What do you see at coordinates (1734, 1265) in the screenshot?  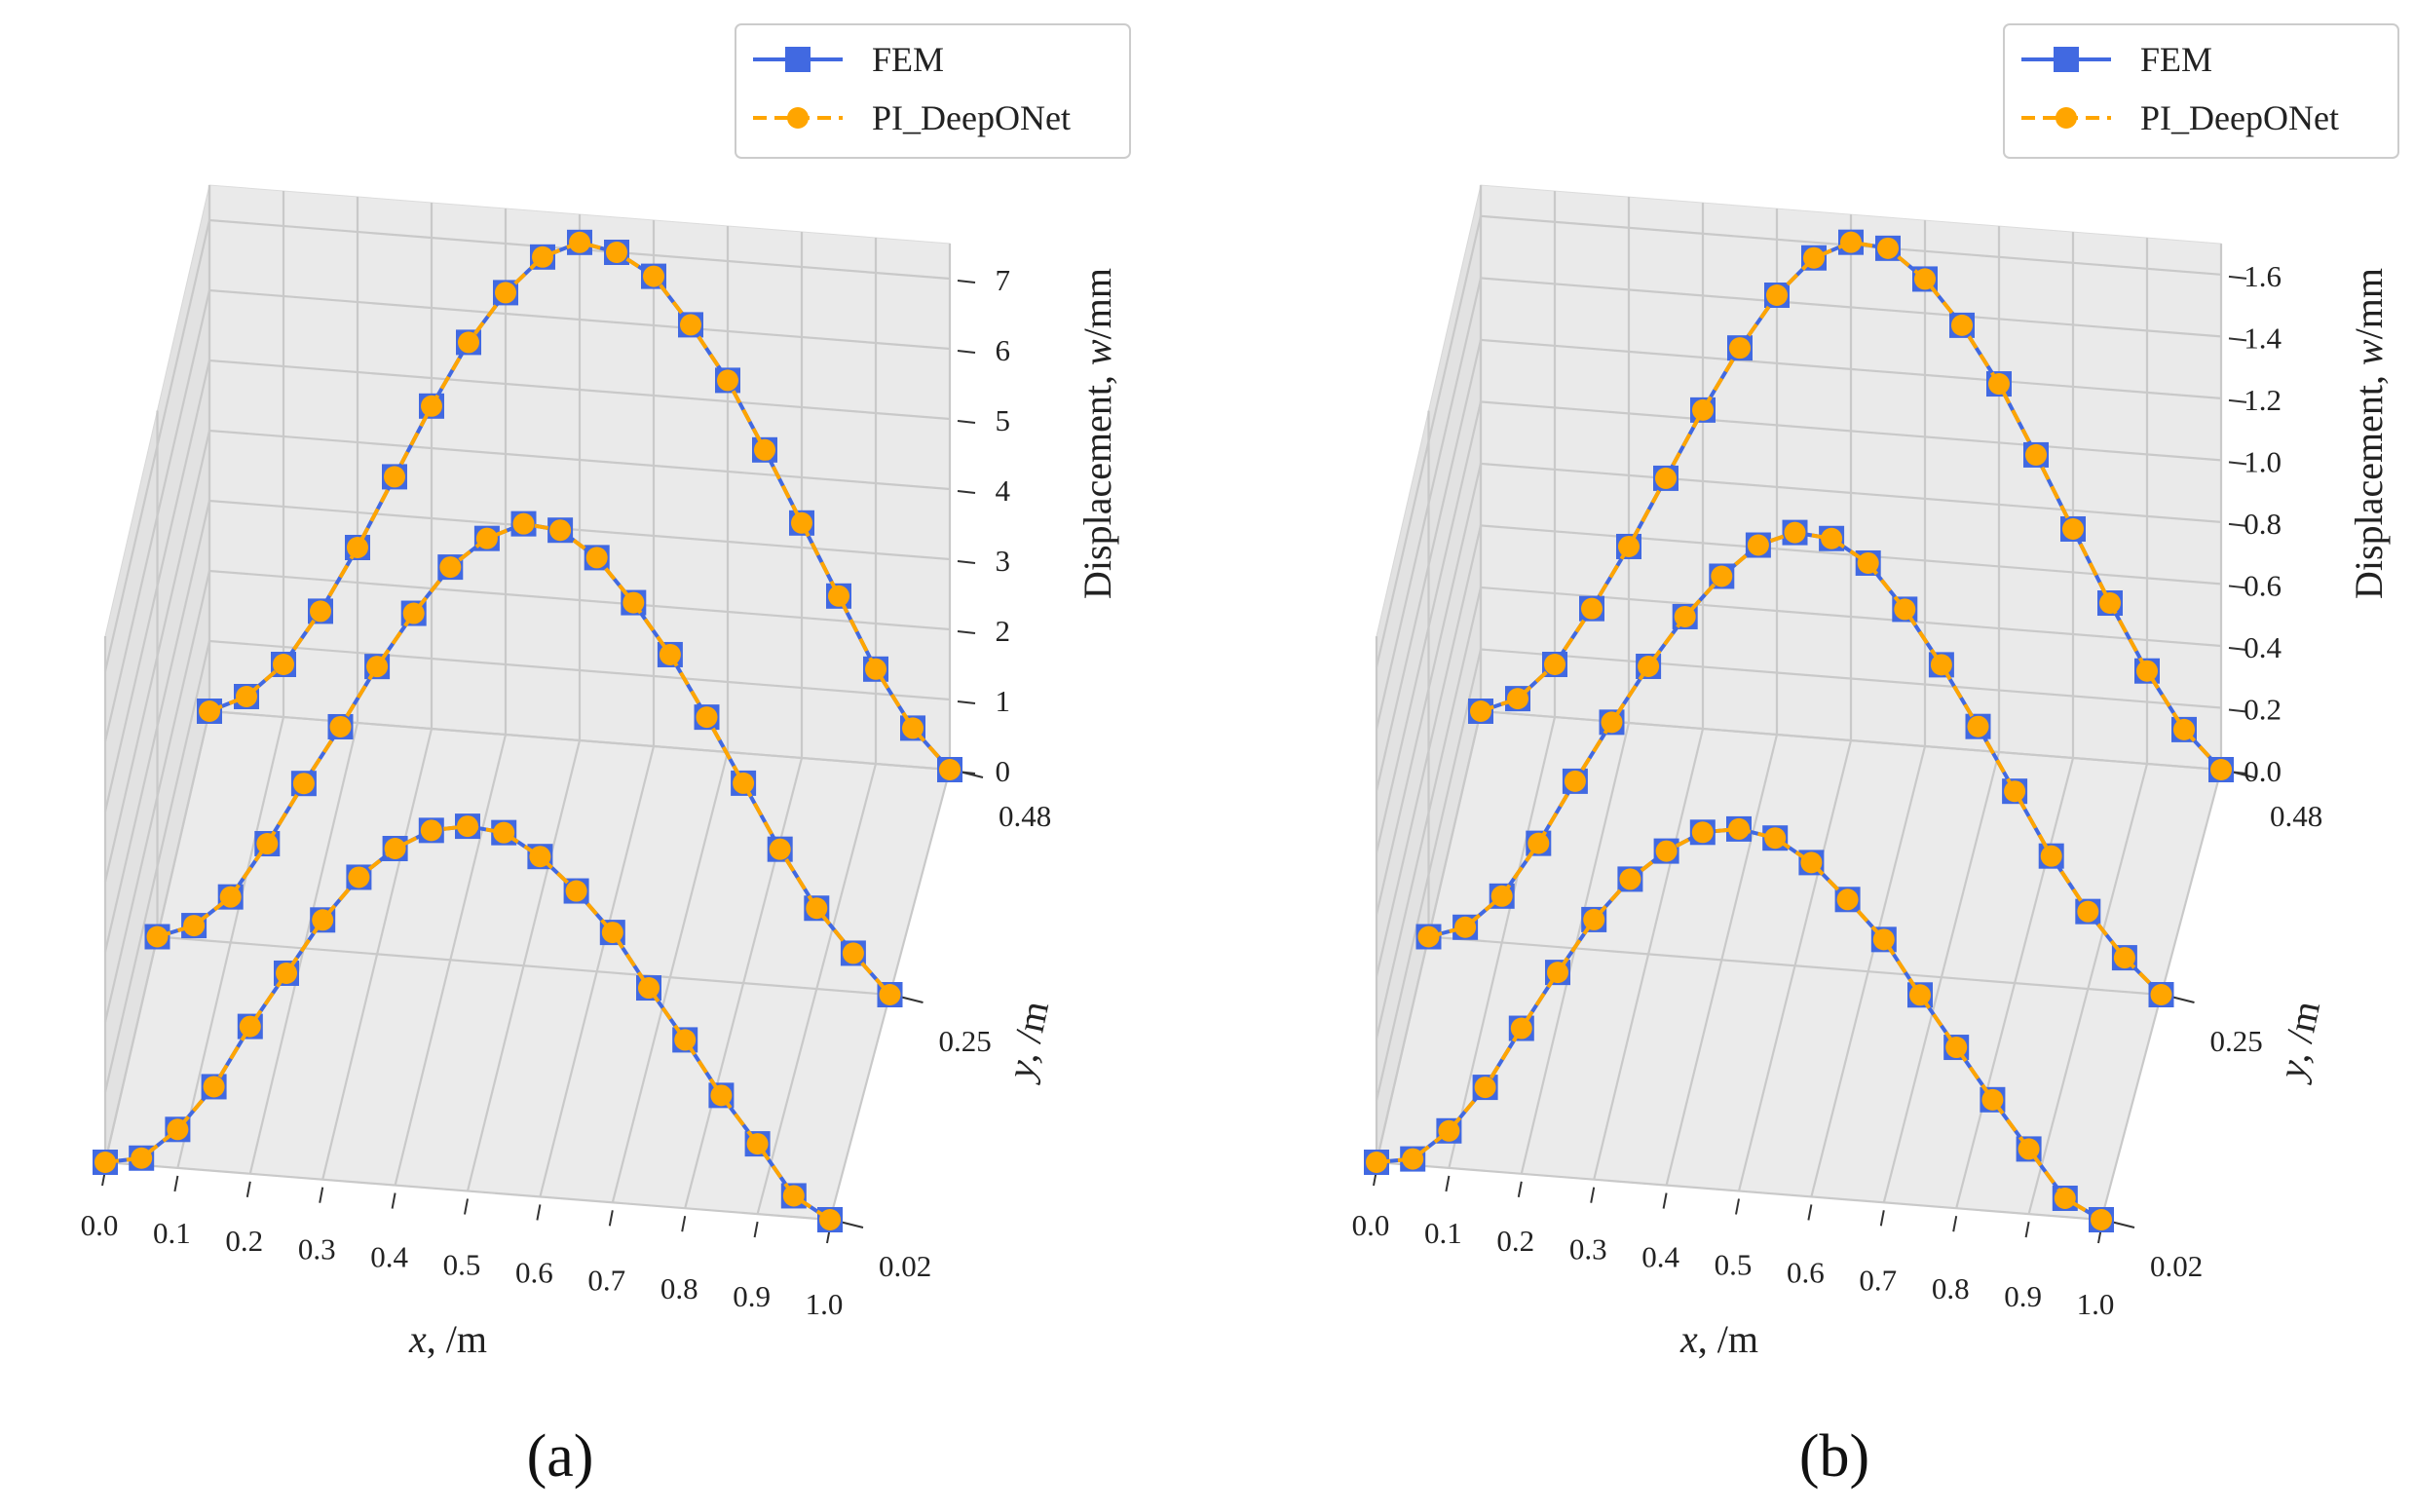 I see `x-tick-label: 0.5` at bounding box center [1734, 1265].